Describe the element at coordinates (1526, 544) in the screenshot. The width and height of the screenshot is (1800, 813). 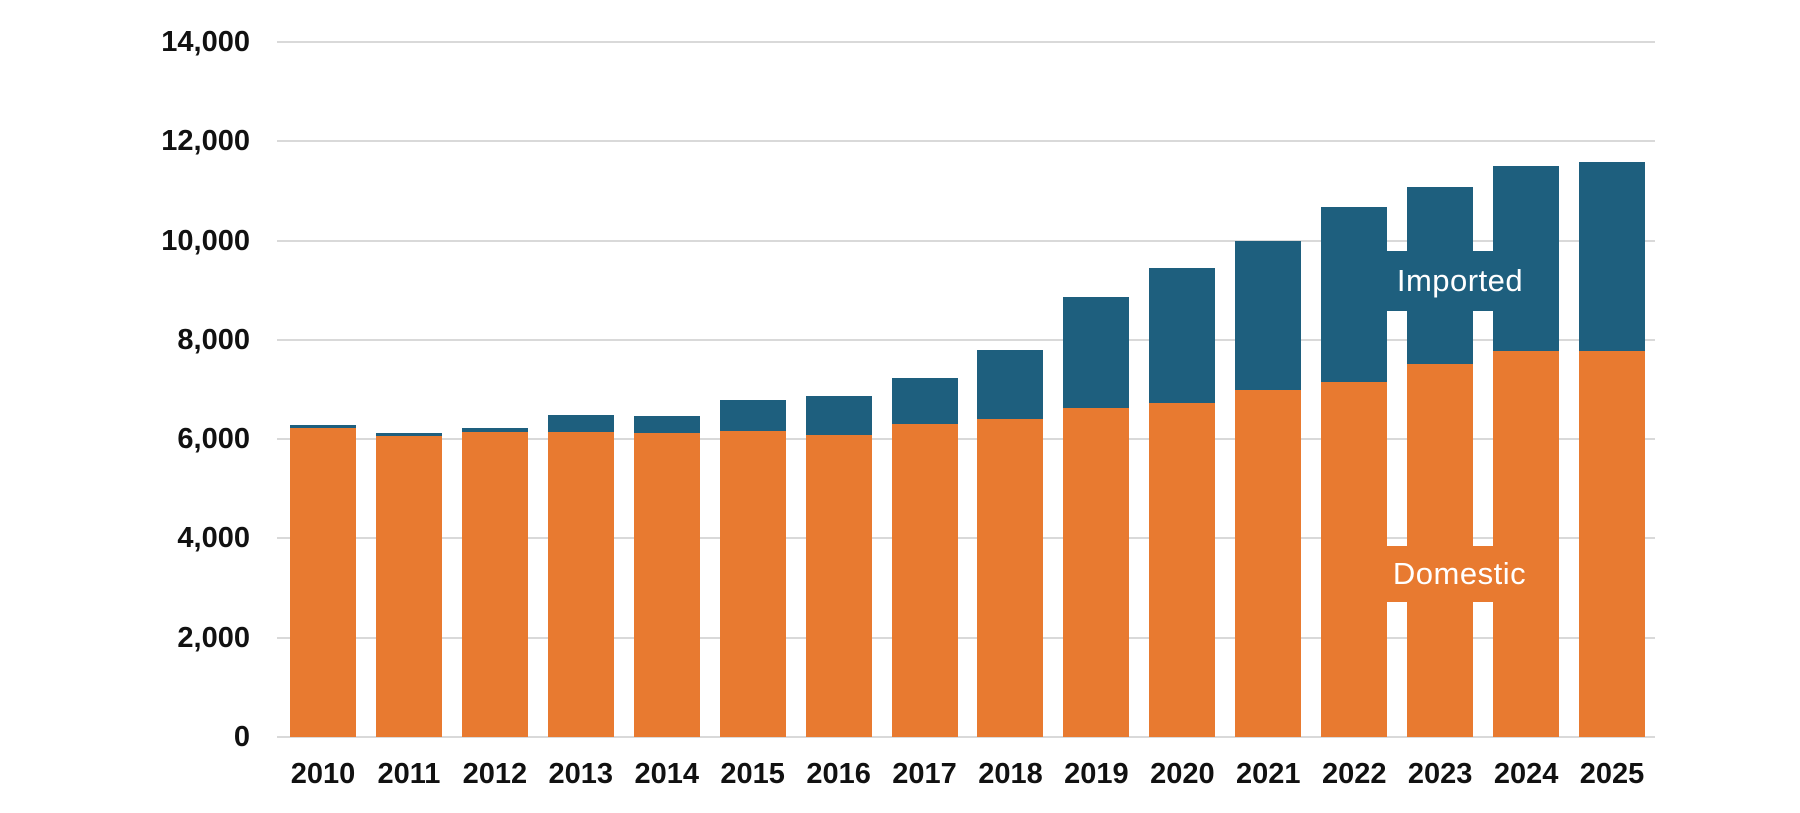
I see `bar-2024-domestic-segment` at that location.